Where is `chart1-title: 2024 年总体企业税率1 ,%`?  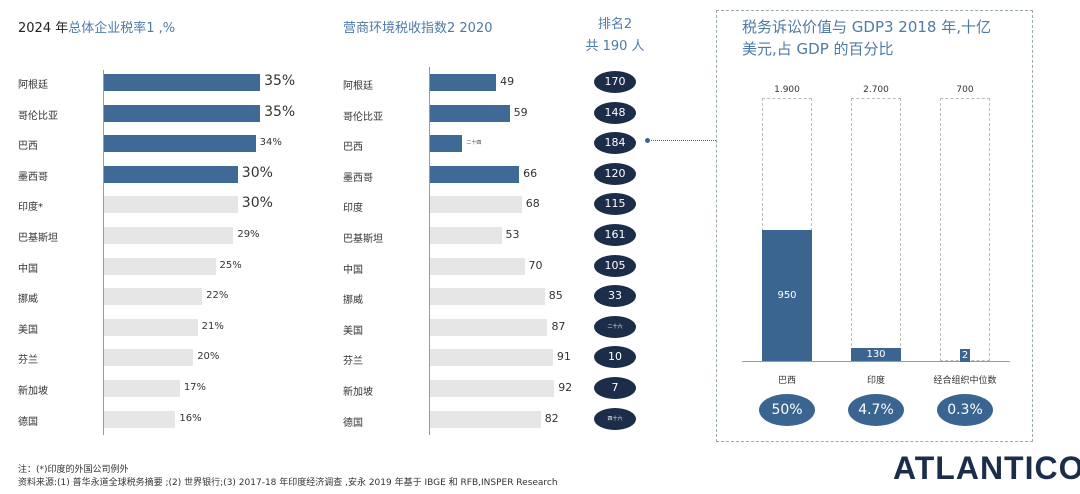 chart1-title: 2024 年总体企业税率1 ,% is located at coordinates (96, 26).